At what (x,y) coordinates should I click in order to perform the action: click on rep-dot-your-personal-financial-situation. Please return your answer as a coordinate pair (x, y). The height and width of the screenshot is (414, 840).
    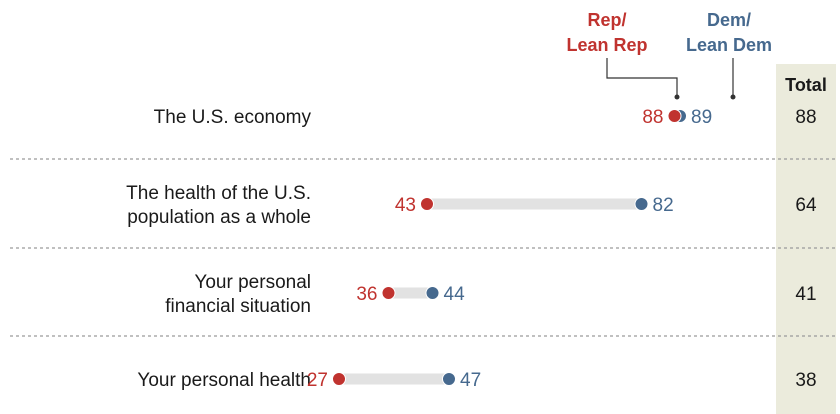
    Looking at the image, I should click on (388, 293).